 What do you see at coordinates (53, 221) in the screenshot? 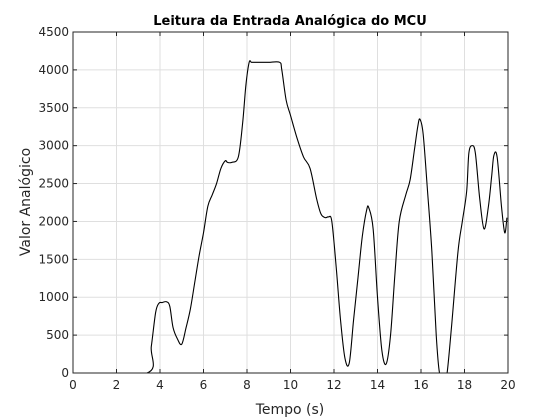
I see `y-tick-label: 2000` at bounding box center [53, 221].